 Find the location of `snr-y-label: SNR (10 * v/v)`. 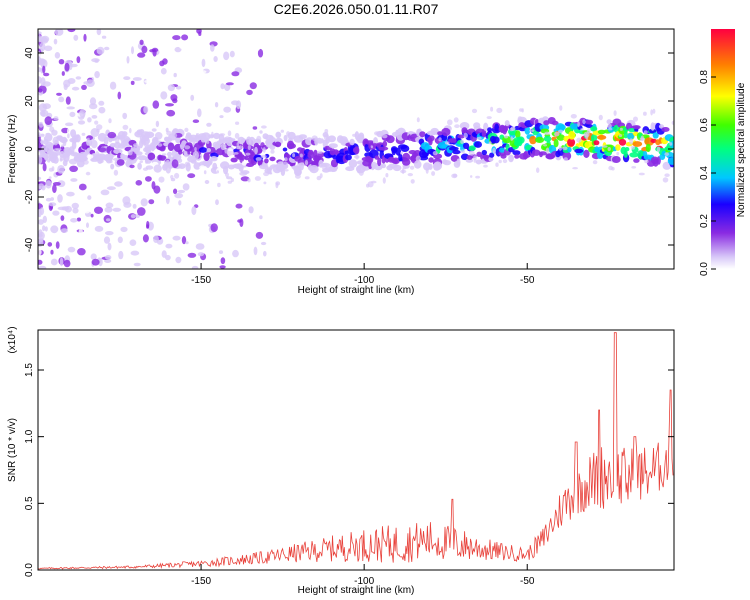

snr-y-label: SNR (10 * v/v) is located at coordinates (12, 450).